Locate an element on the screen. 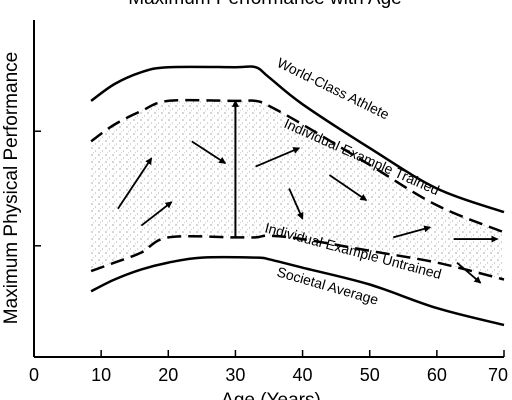  x-axis-label: Age (Years) is located at coordinates (271, 395).